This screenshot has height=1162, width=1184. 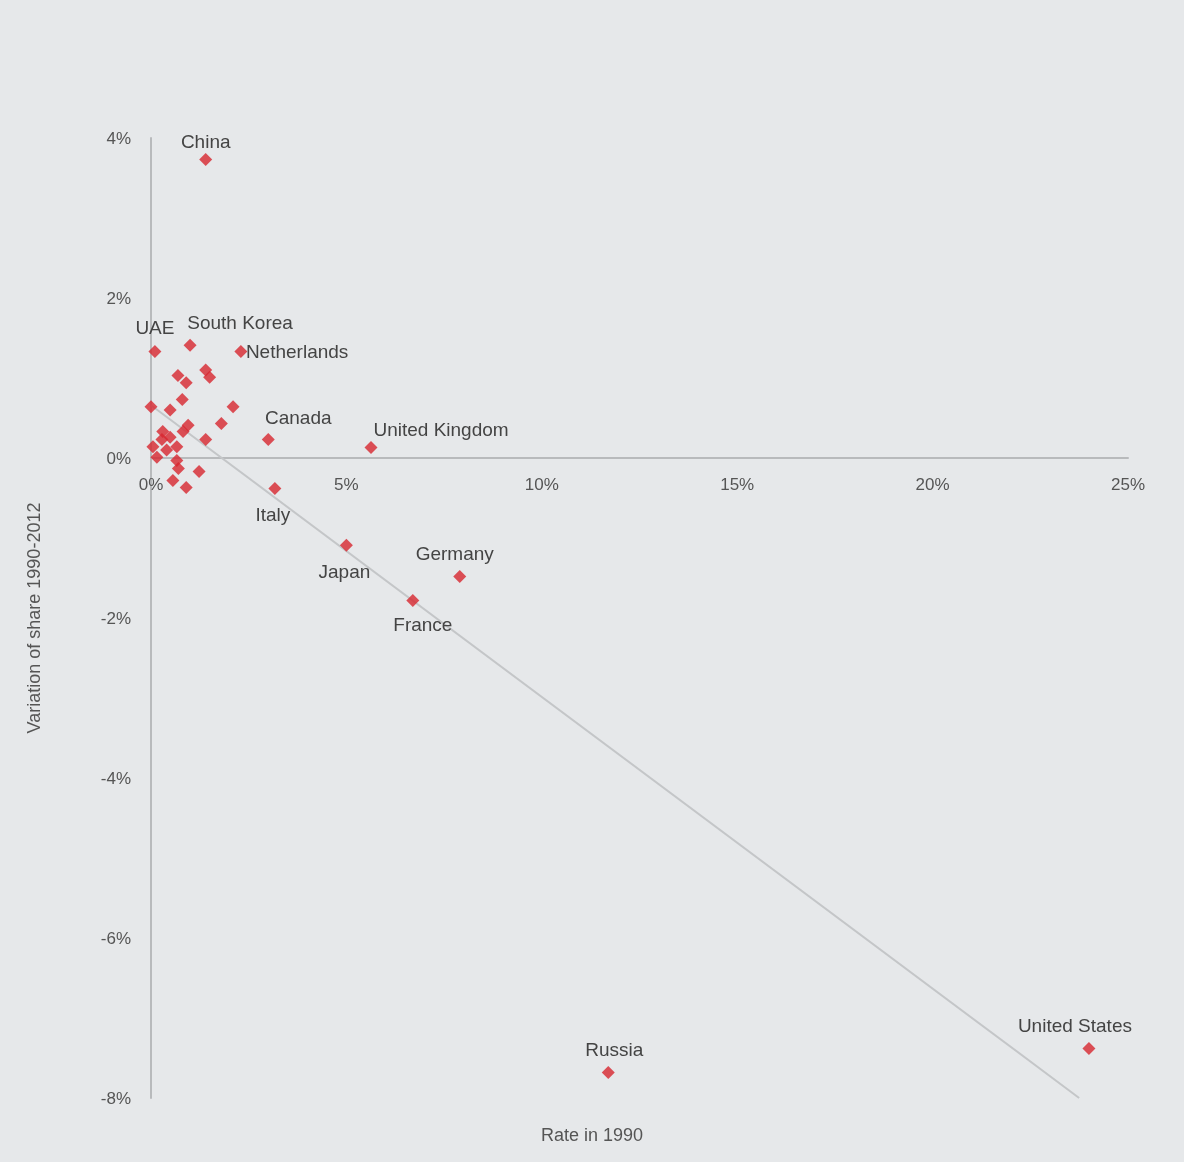 What do you see at coordinates (455, 554) in the screenshot?
I see `annotation: Germany` at bounding box center [455, 554].